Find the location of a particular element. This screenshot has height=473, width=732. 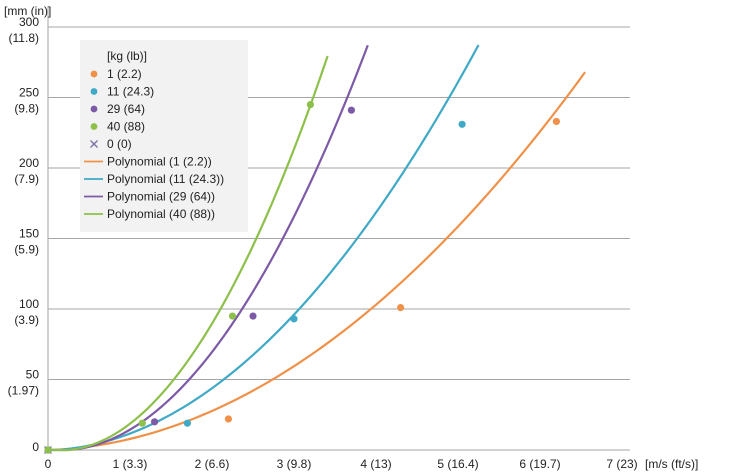

y-tick-label: 0 is located at coordinates (35, 447).